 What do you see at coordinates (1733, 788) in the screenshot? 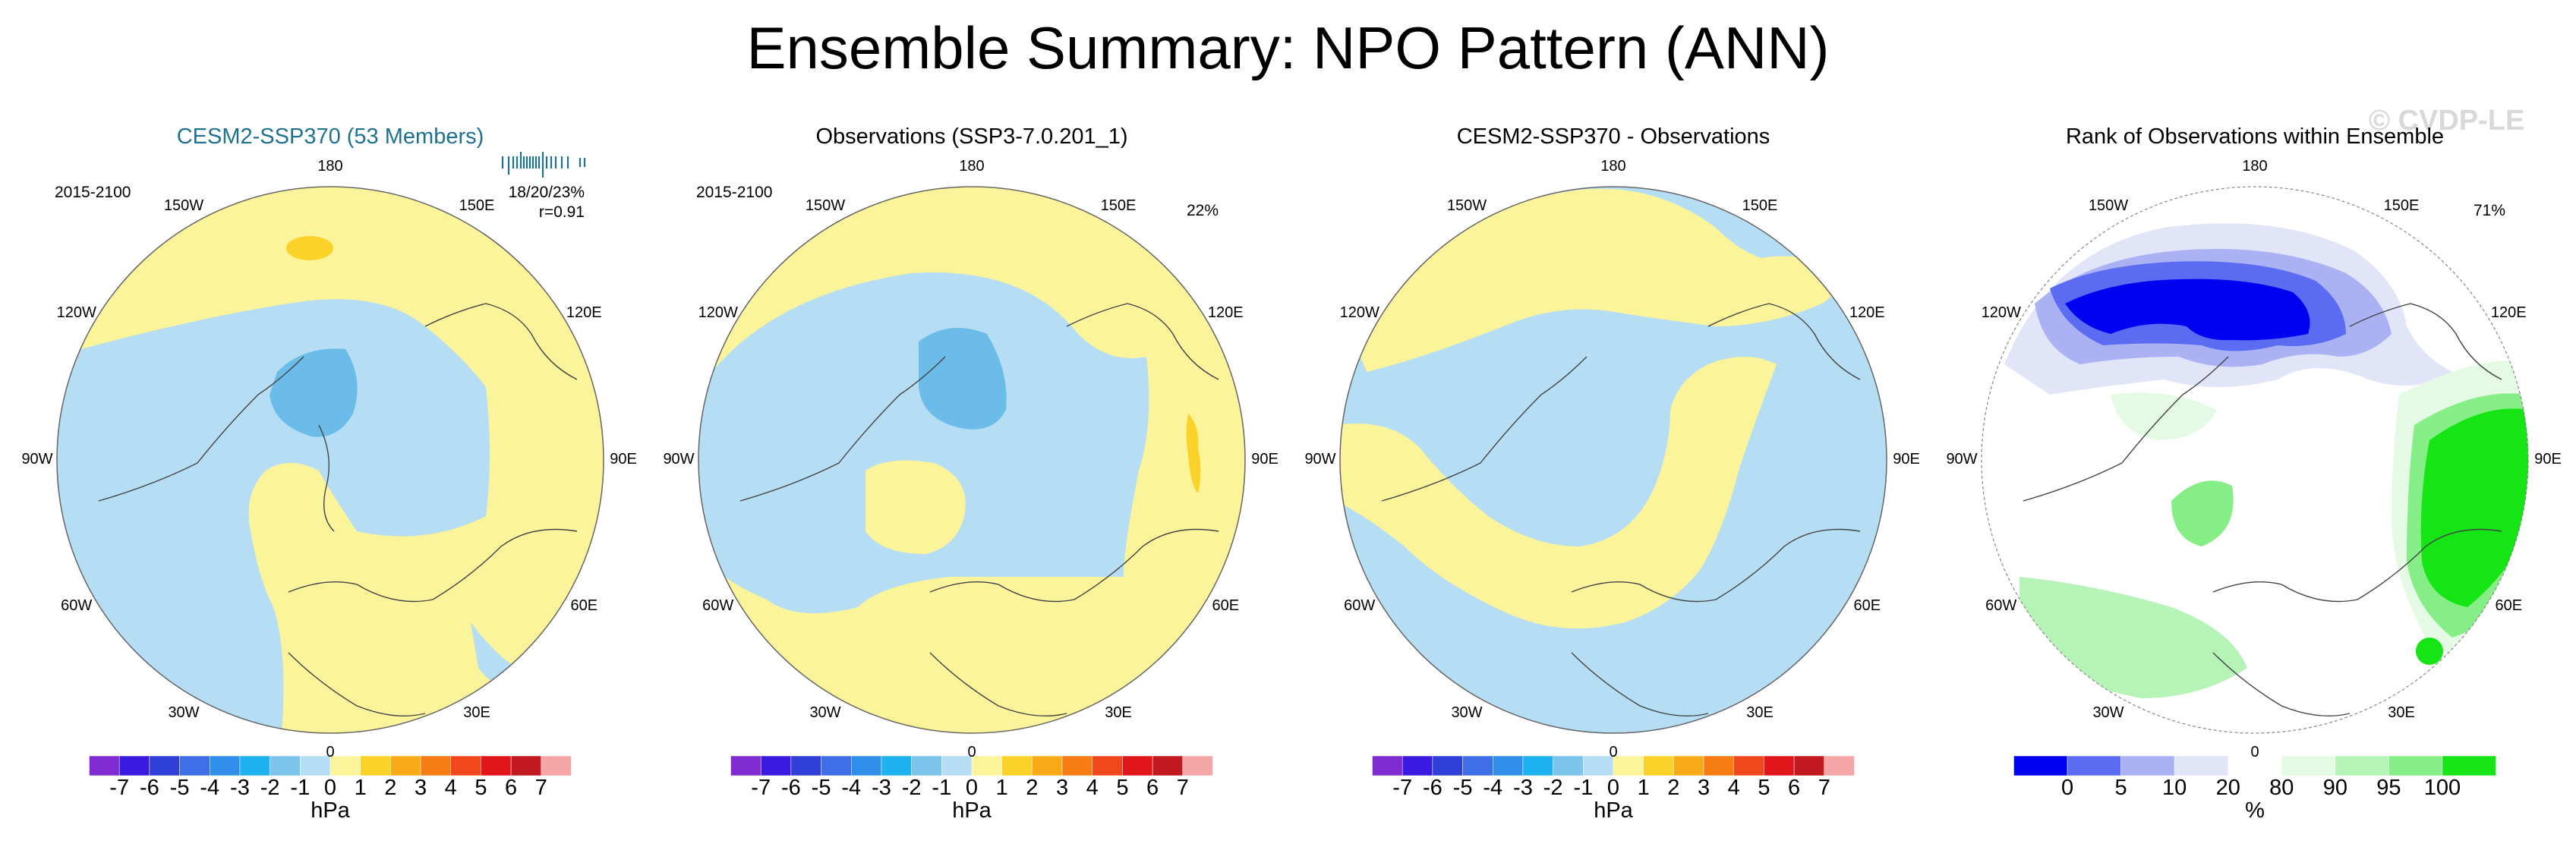
I see `panel-3-colorbar-tick: 4` at bounding box center [1733, 788].